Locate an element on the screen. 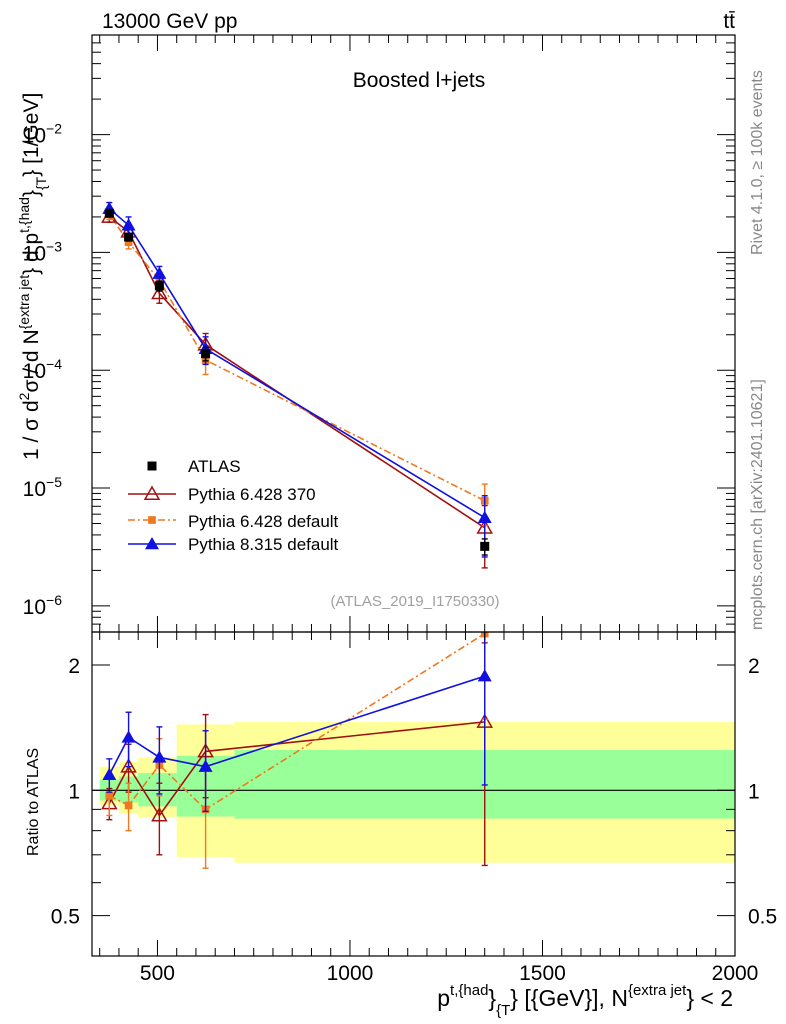 This screenshot has width=786, height=1024. series-0-line is located at coordinates (297, 372).